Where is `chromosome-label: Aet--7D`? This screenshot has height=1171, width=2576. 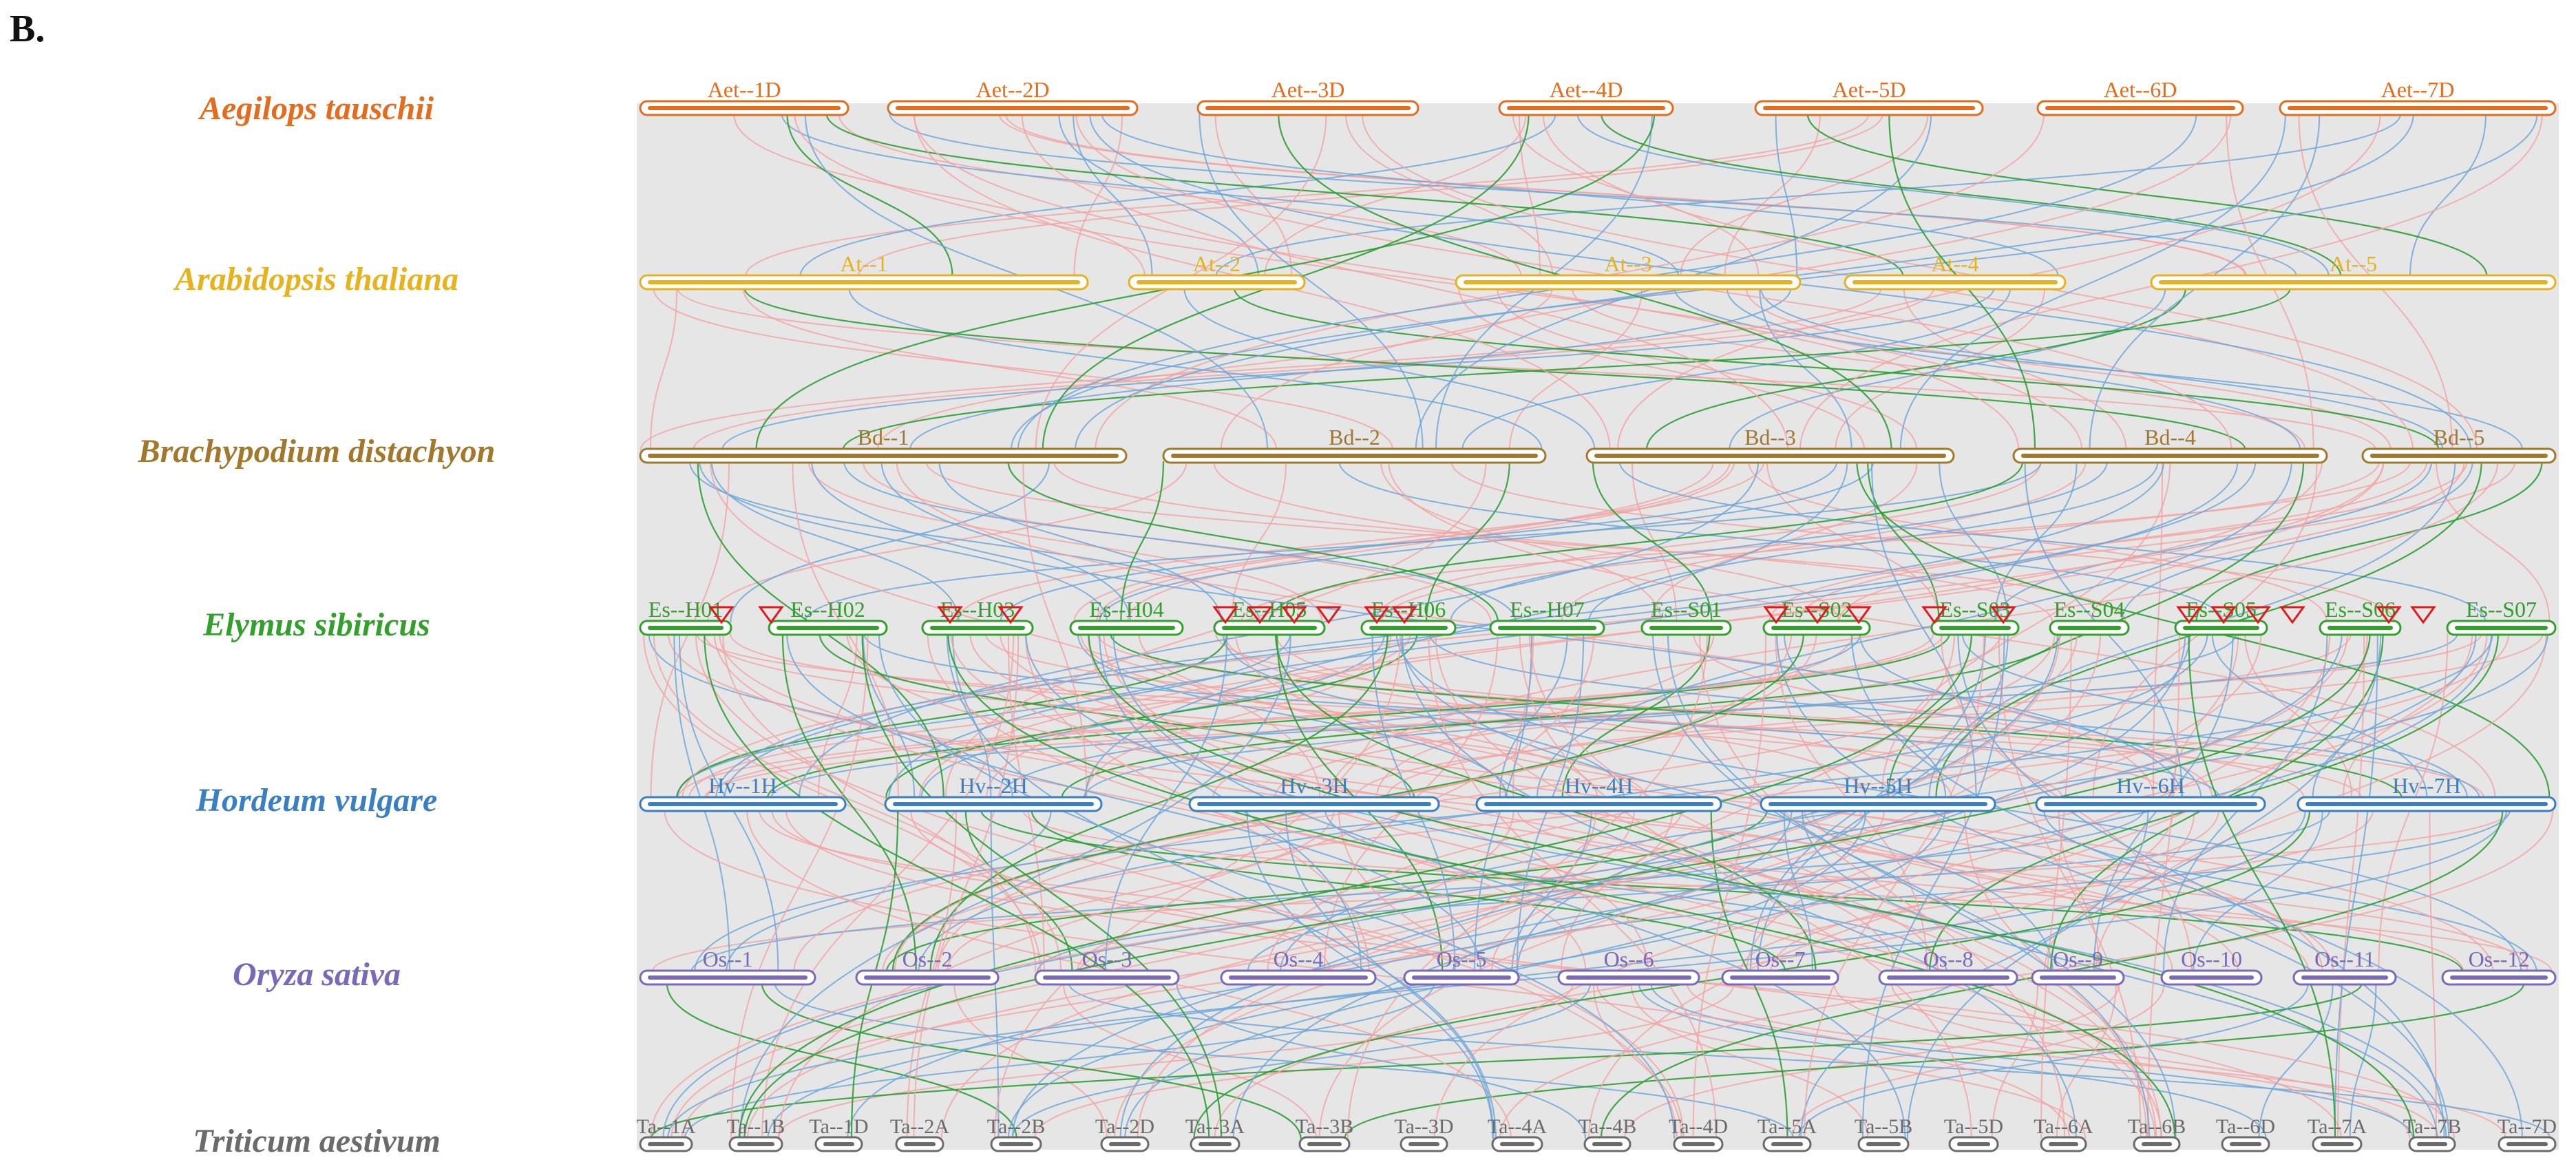
chromosome-label: Aet--7D is located at coordinates (2418, 89).